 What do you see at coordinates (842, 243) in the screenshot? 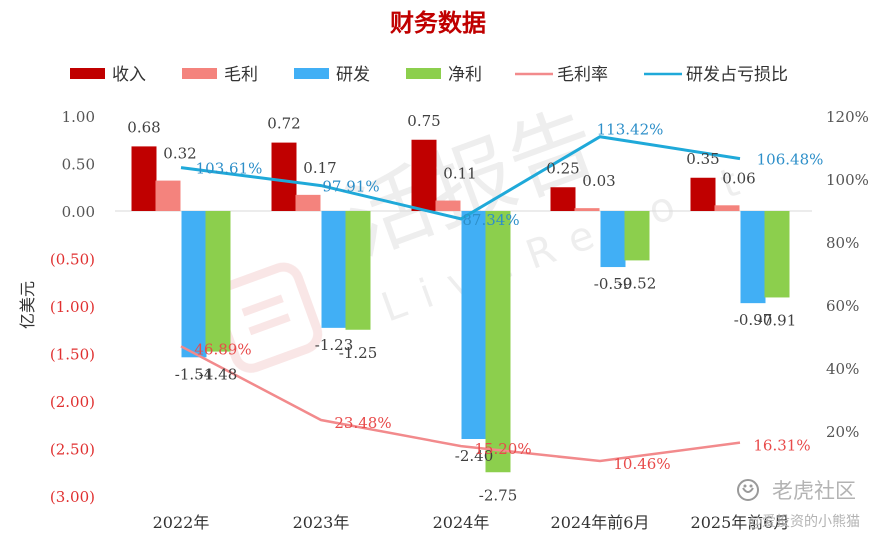
I see `y2-tick-label: 80%` at bounding box center [842, 243].